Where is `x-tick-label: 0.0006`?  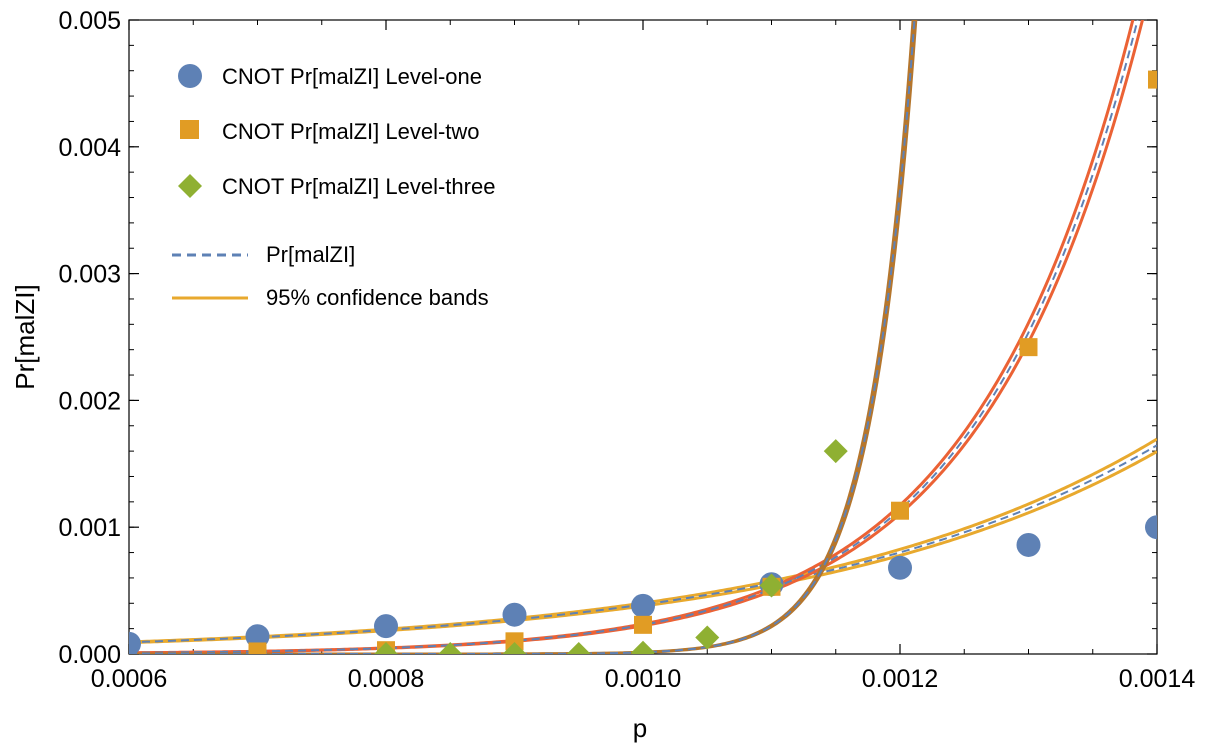 x-tick-label: 0.0006 is located at coordinates (129, 679).